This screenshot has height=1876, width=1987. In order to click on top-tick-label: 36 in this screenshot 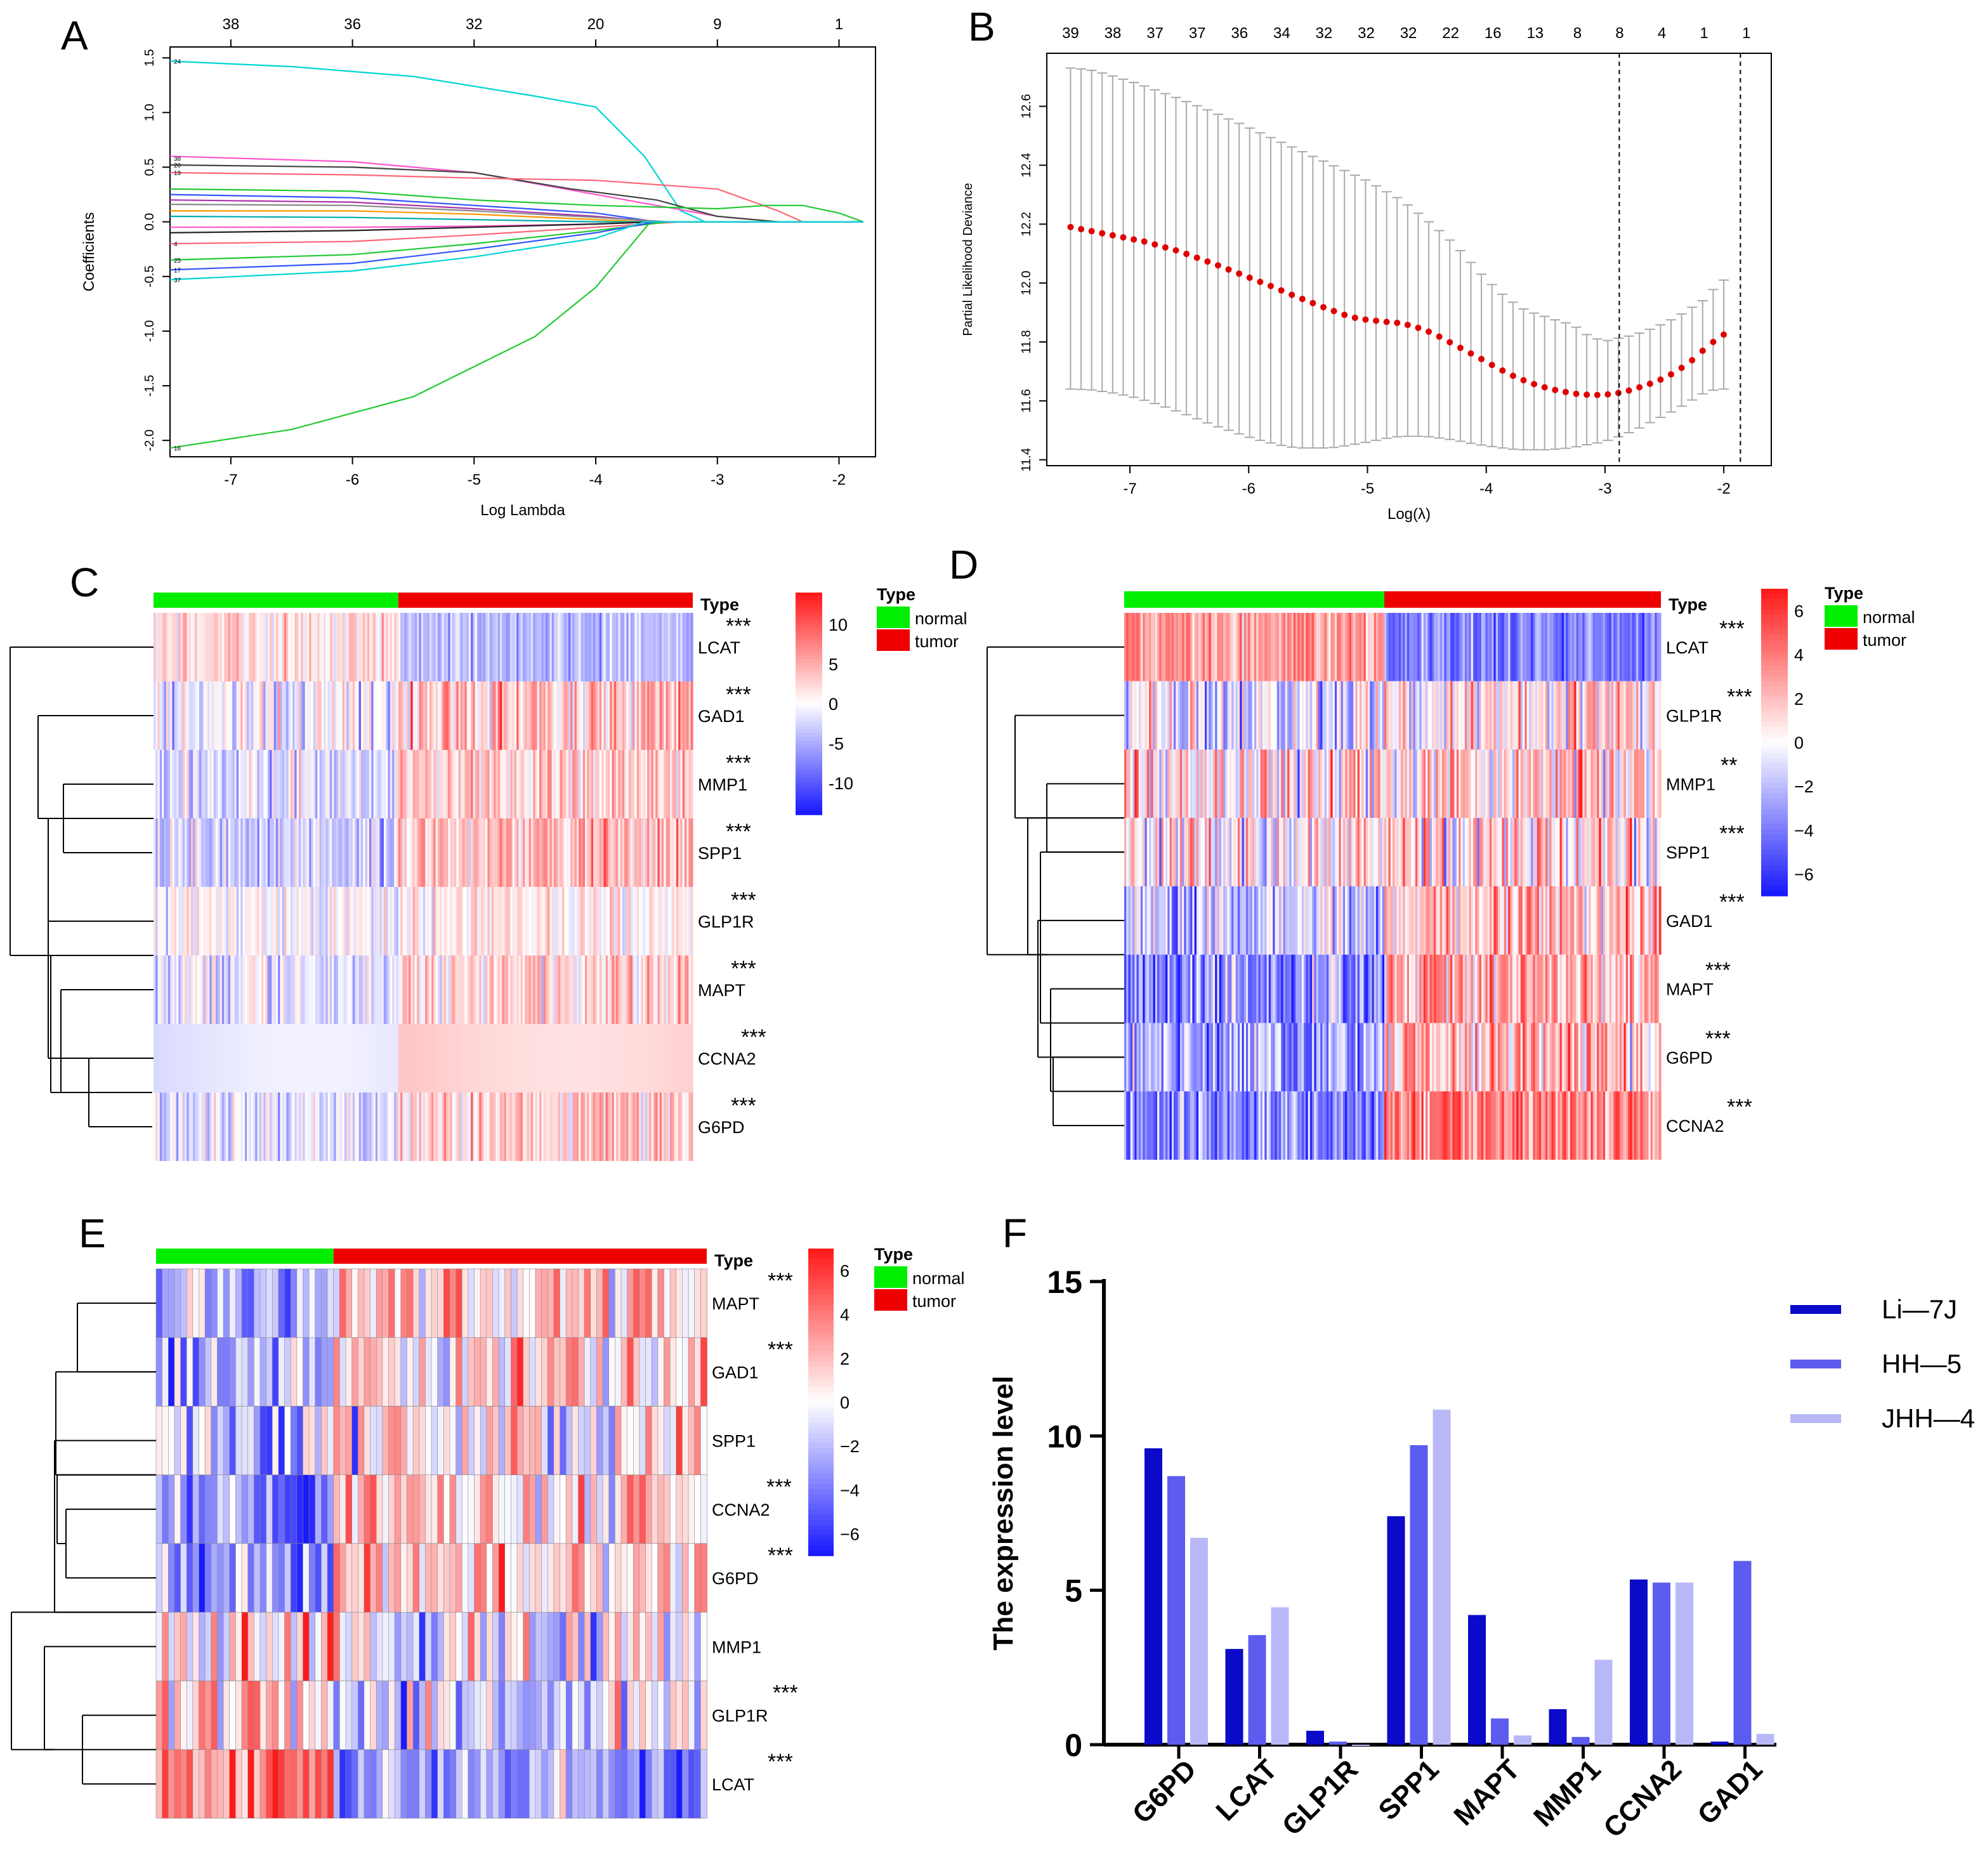, I will do `click(1239, 33)`.